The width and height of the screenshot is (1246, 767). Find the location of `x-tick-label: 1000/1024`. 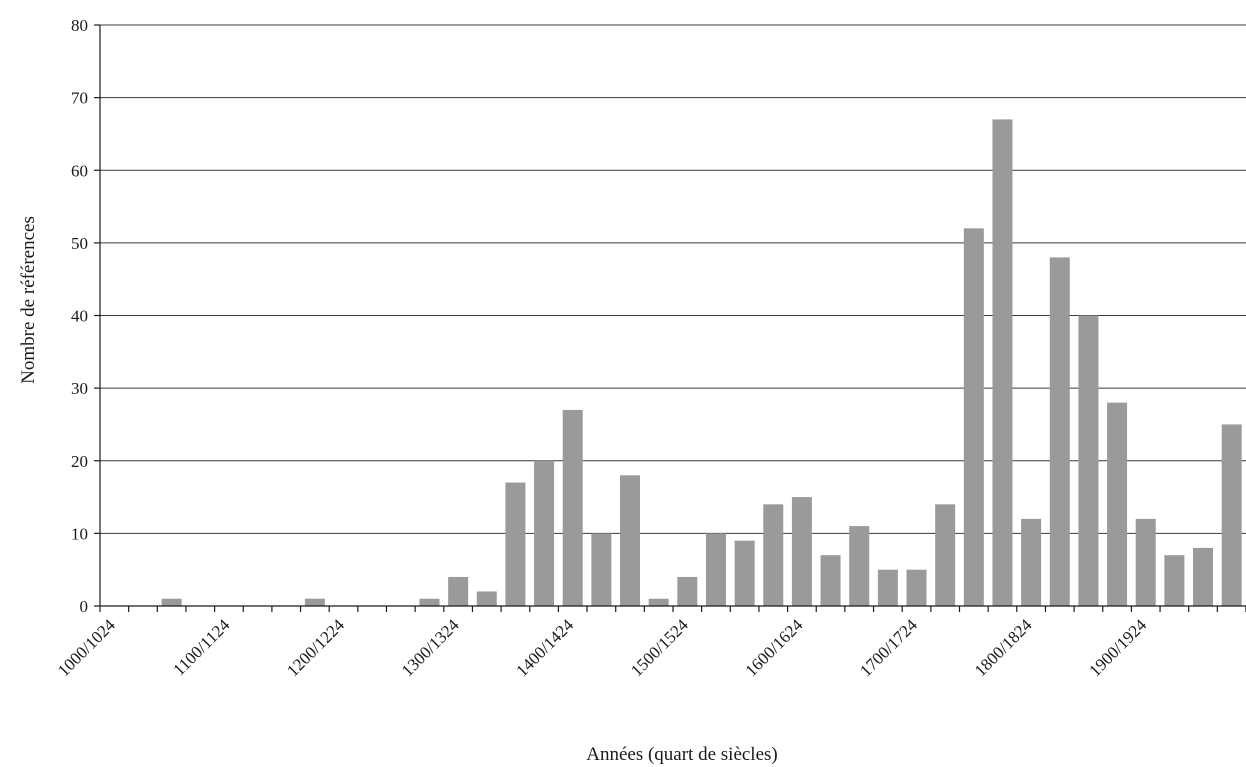

x-tick-label: 1000/1024 is located at coordinates (86, 647).